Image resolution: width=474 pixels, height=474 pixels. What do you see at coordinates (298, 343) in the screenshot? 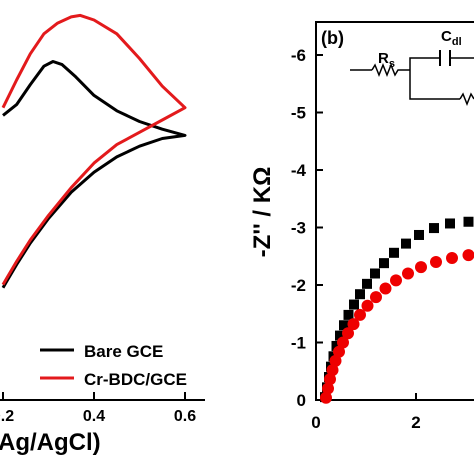
I see `nyquist-y-tick-label: -1` at bounding box center [298, 343].